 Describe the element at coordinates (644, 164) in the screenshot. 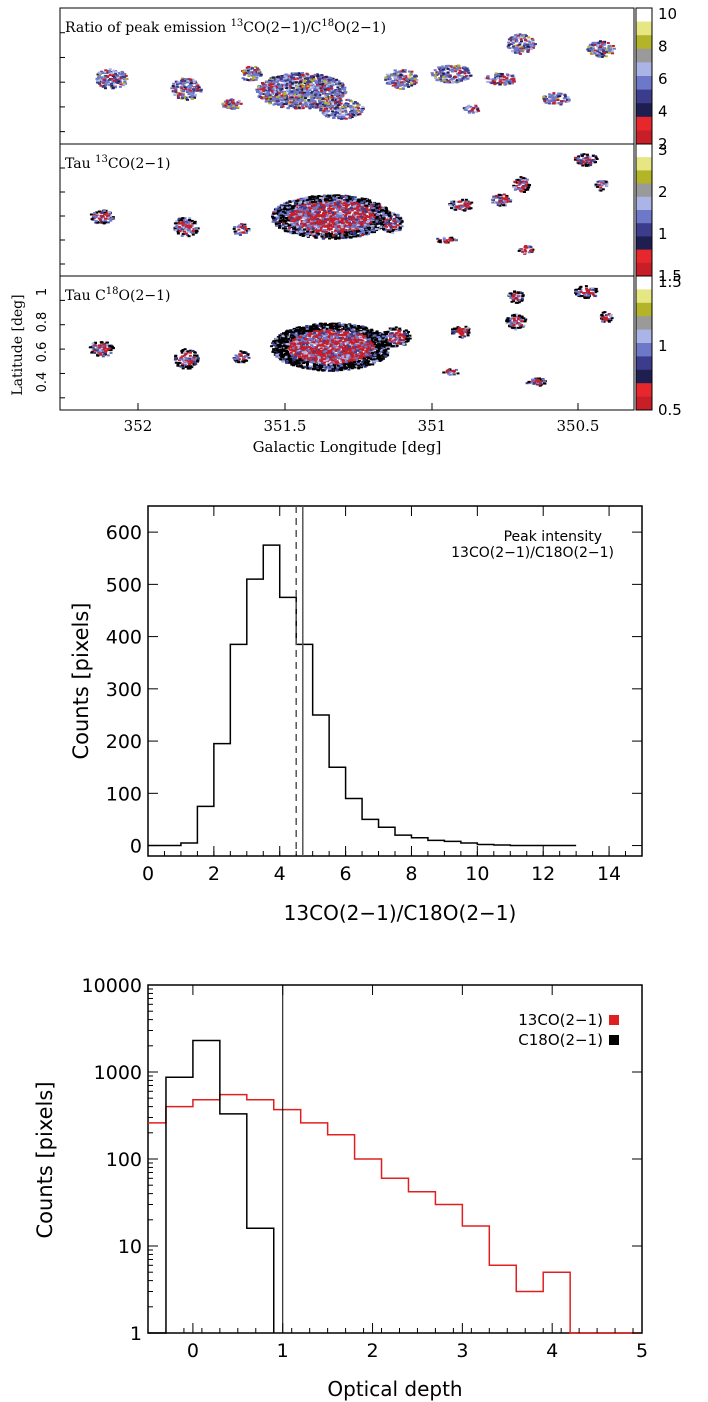

I see `colorbar-segment` at that location.